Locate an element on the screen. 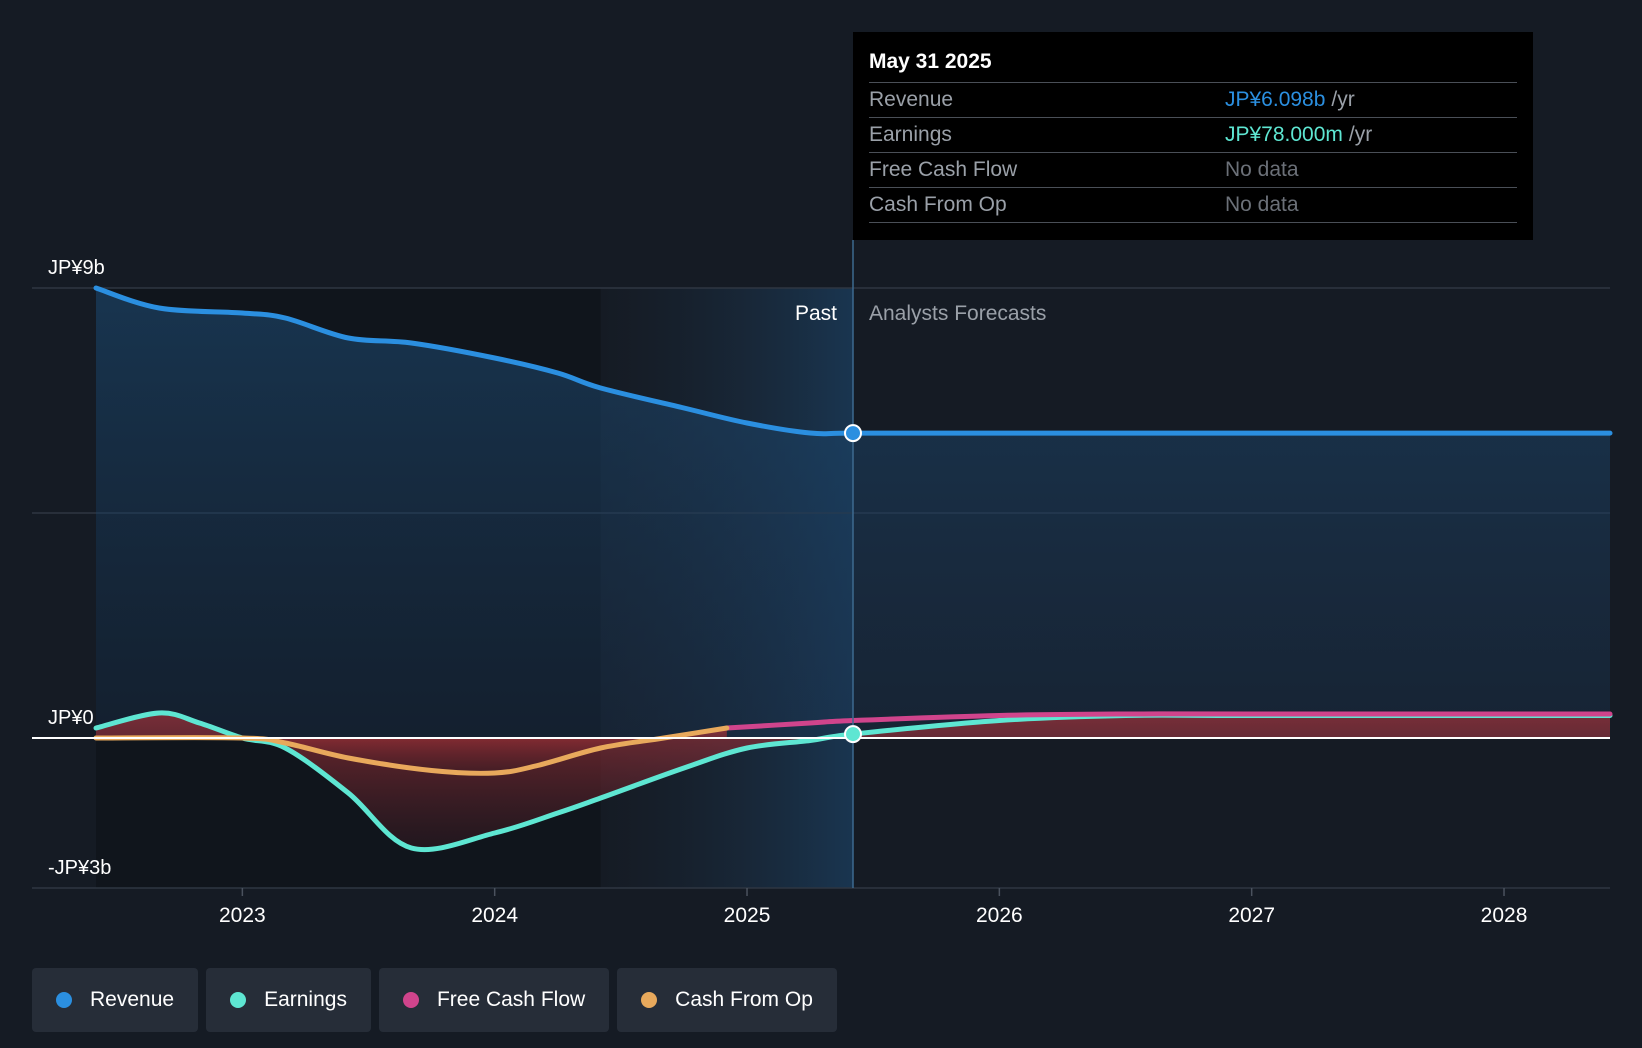  y-axis-label: -JP¥3b is located at coordinates (79, 868).